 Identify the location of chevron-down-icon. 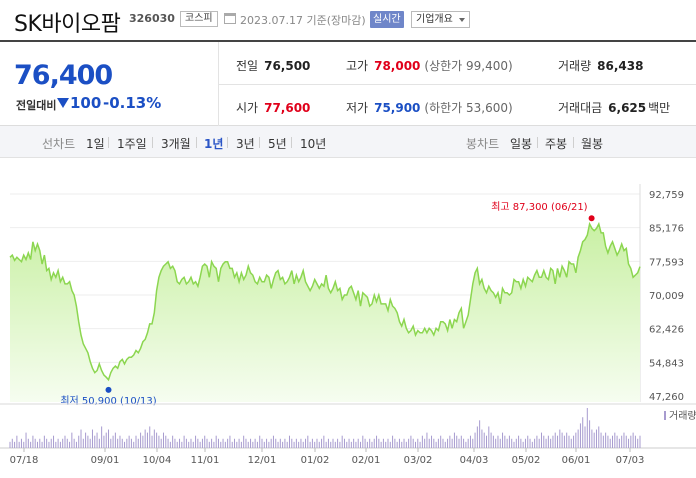
(461, 20).